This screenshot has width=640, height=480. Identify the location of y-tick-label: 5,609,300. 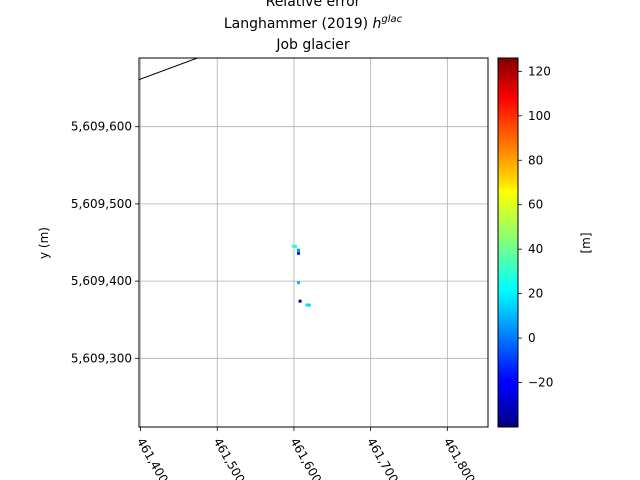
(101, 358).